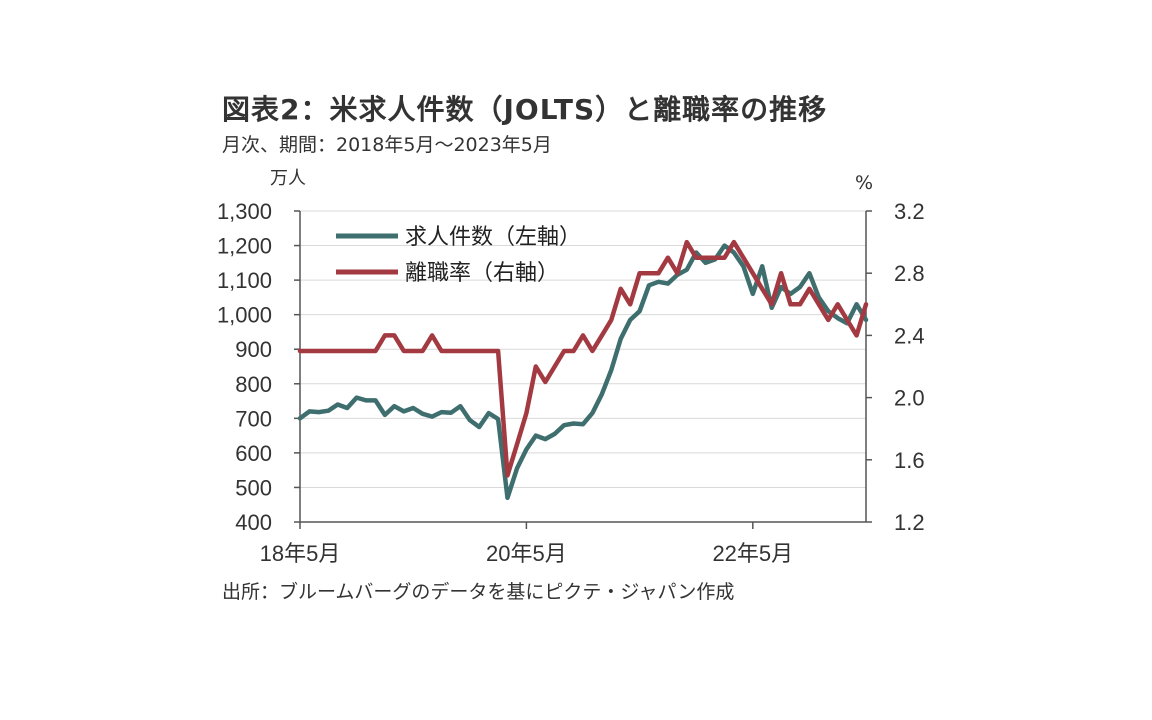 The image size is (1152, 720). What do you see at coordinates (909, 522) in the screenshot?
I see `right-tick-label: 1.2` at bounding box center [909, 522].